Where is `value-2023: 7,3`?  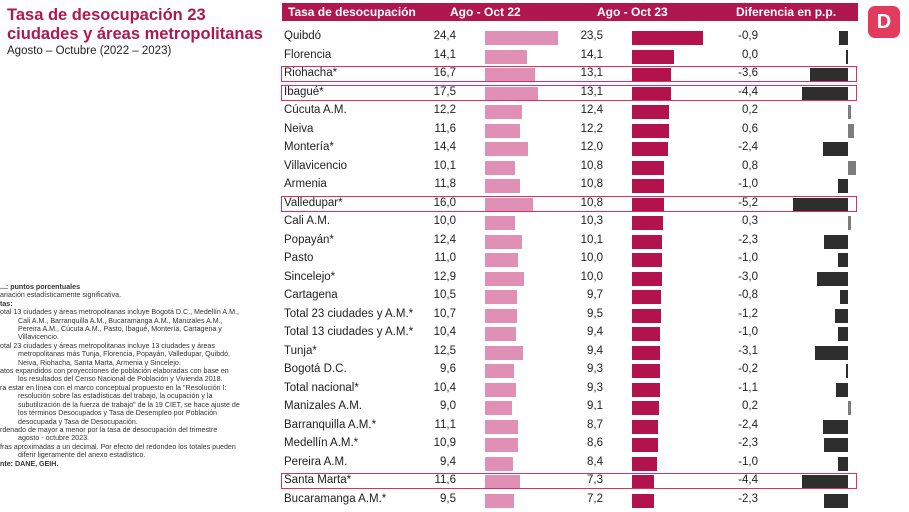
value-2023: 7,3 is located at coordinates (595, 480).